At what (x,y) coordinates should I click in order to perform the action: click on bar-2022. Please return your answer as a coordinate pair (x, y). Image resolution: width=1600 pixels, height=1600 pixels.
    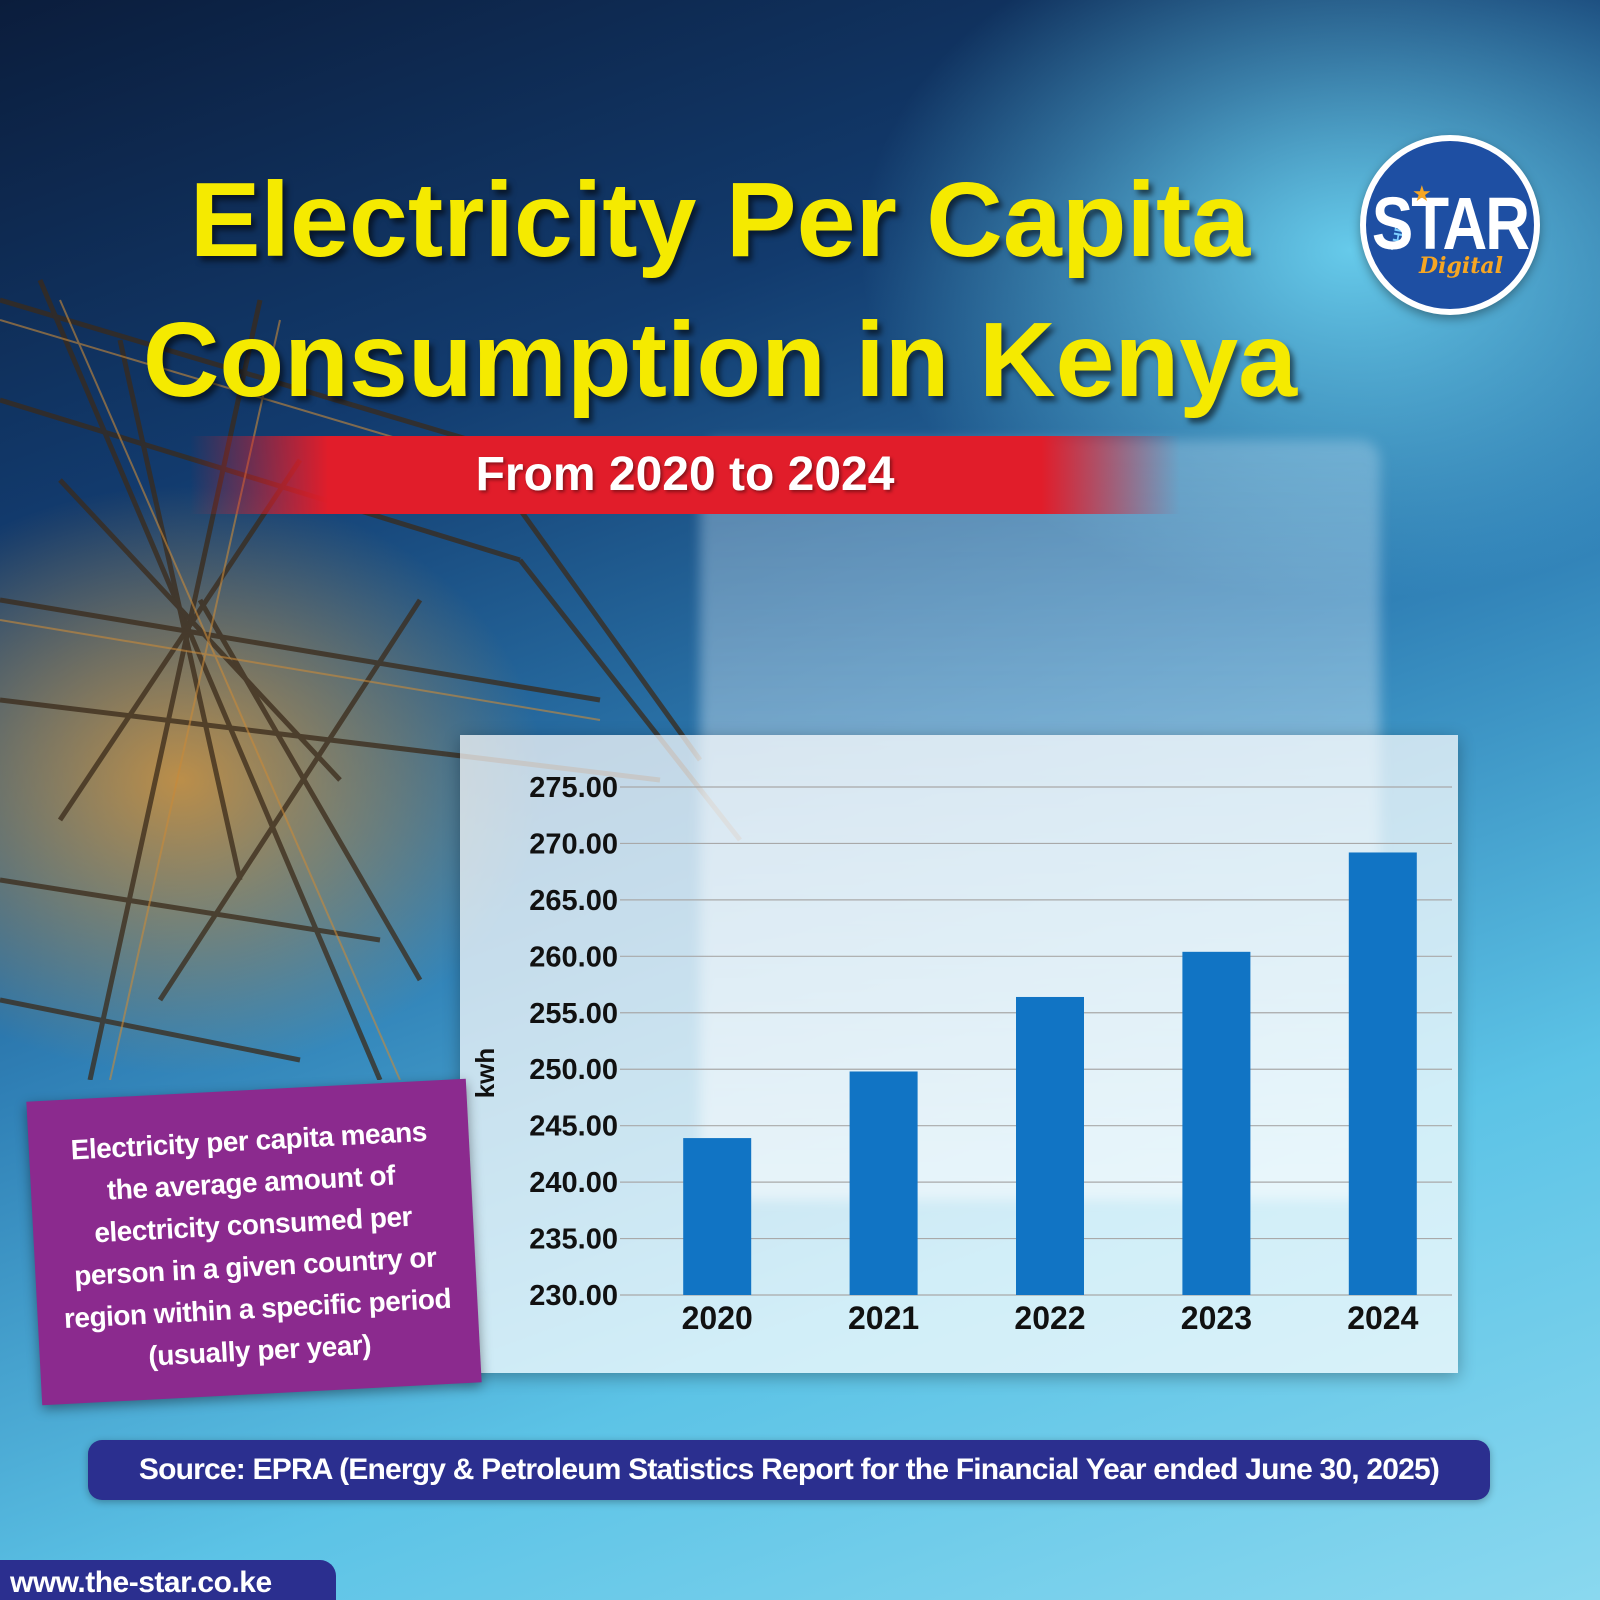
    Looking at the image, I should click on (1050, 1145).